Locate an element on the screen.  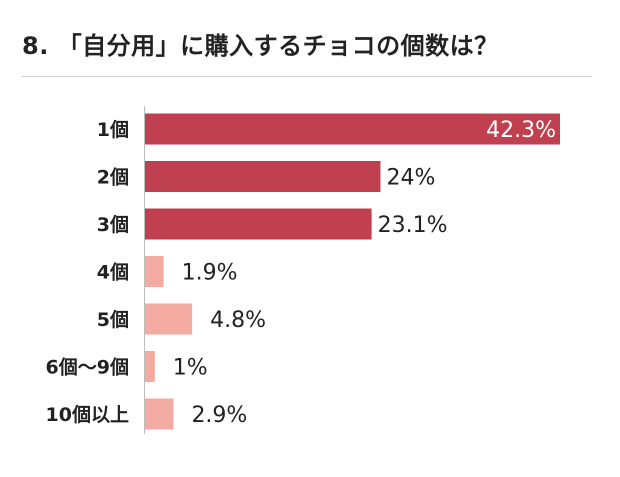
category-label: 5個 is located at coordinates (113, 320).